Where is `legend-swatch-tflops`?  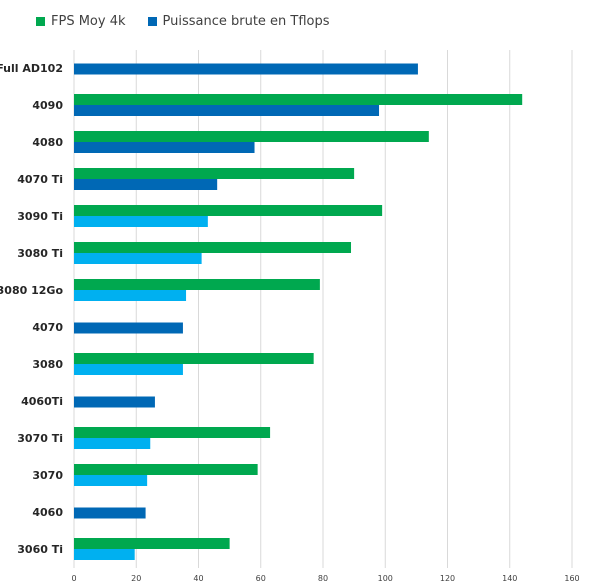 legend-swatch-tflops is located at coordinates (152, 21).